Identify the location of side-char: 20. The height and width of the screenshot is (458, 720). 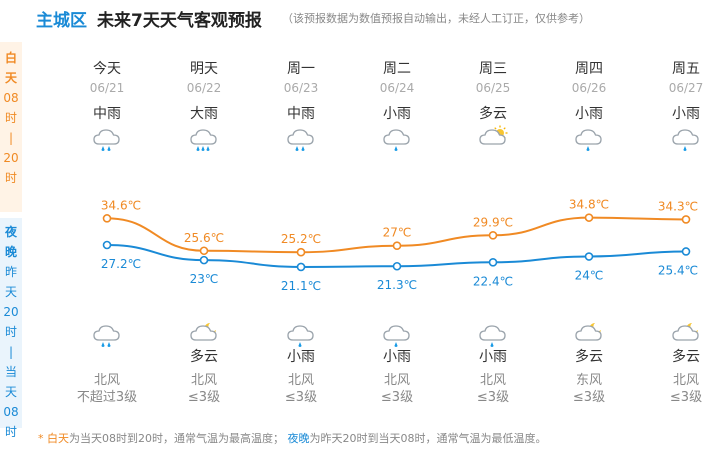
(11, 158).